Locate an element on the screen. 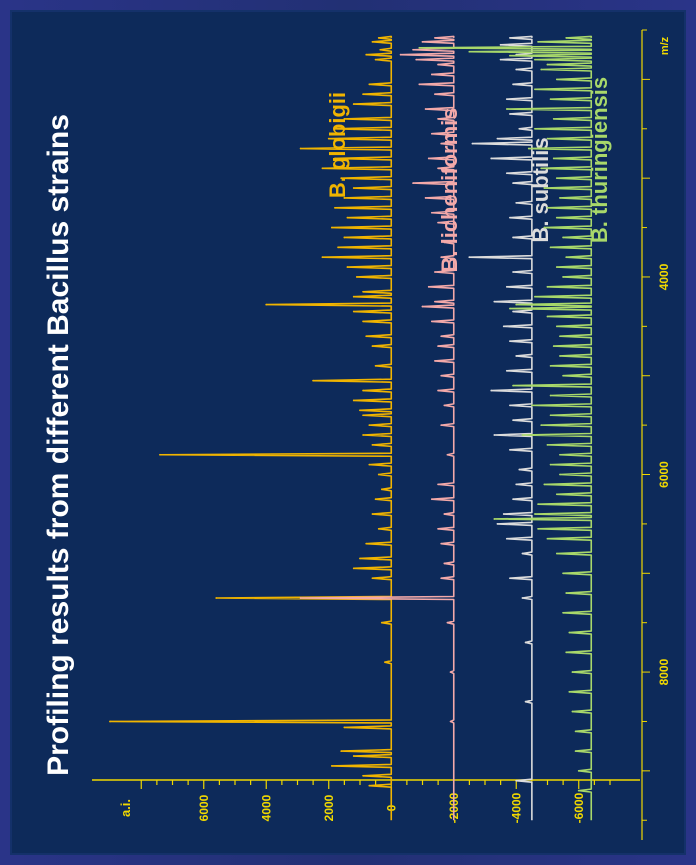 The width and height of the screenshot is (696, 865). series-label: B. thuringiensis is located at coordinates (599, 160).